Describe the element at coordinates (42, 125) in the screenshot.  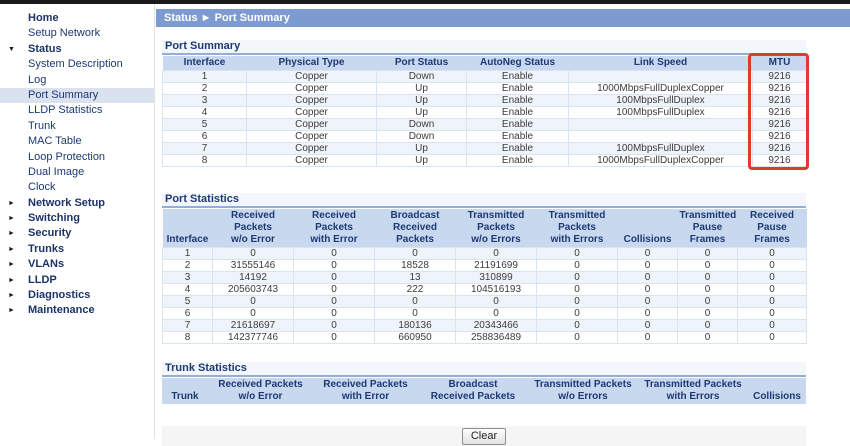
I see `sidebar-item-label: Trunk` at that location.